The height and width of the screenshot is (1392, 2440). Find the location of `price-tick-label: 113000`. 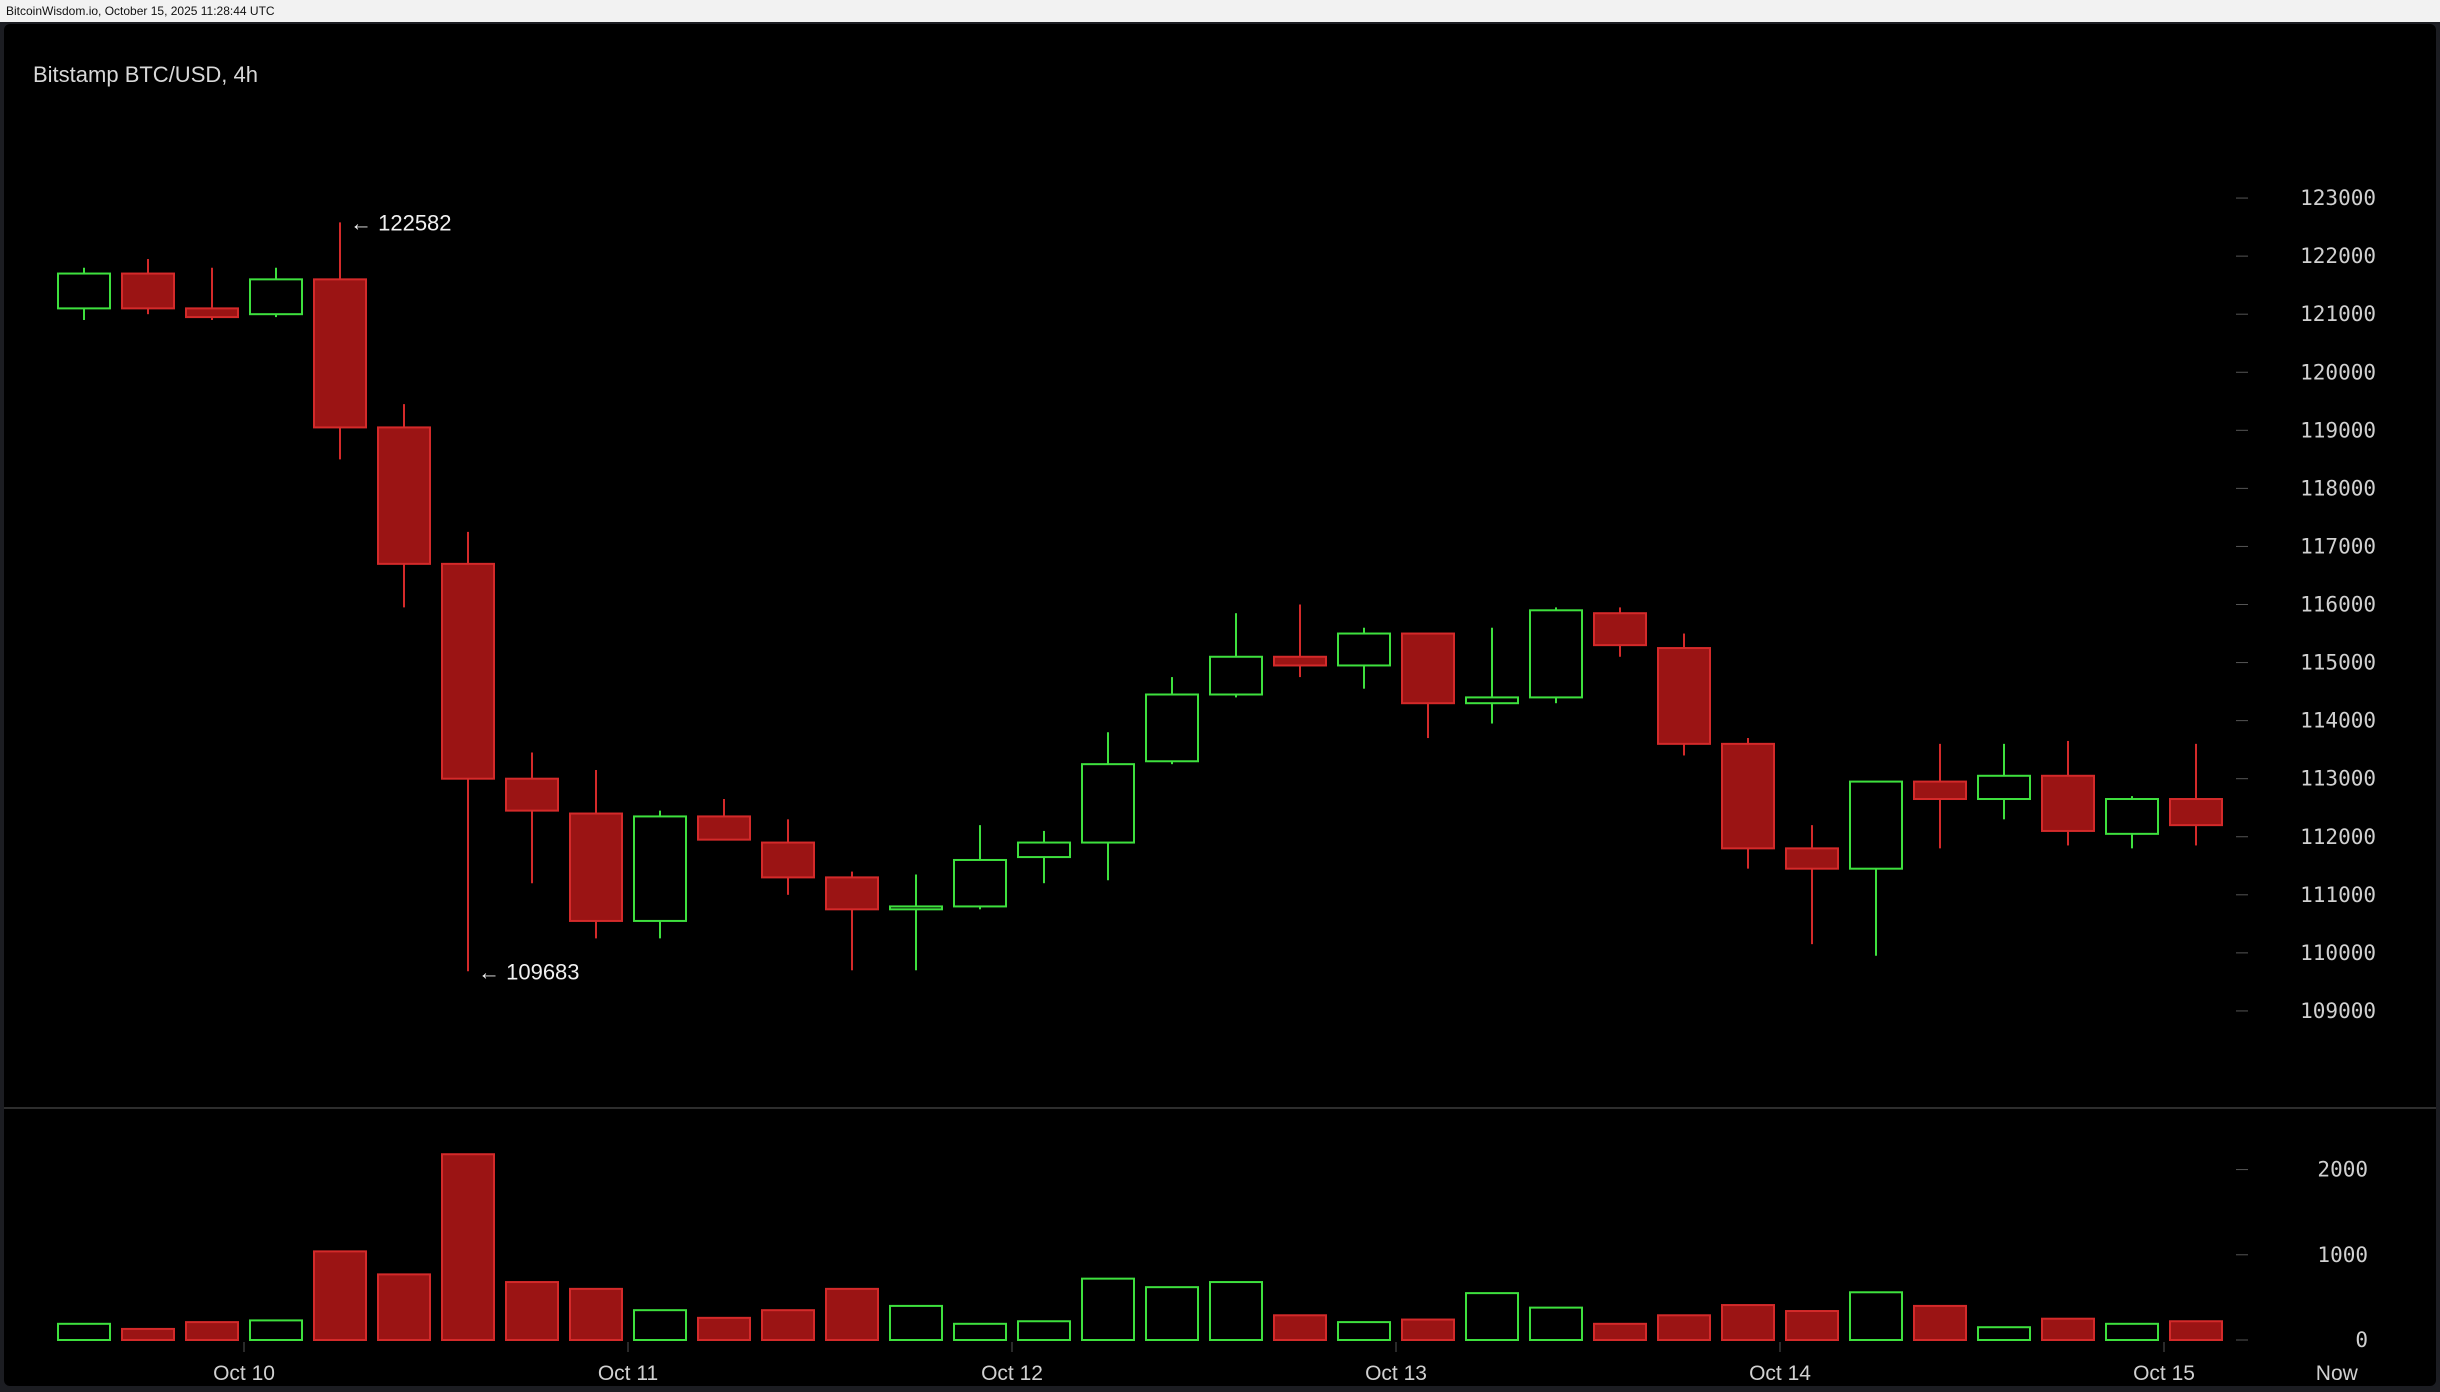

price-tick-label: 113000 is located at coordinates (2338, 779).